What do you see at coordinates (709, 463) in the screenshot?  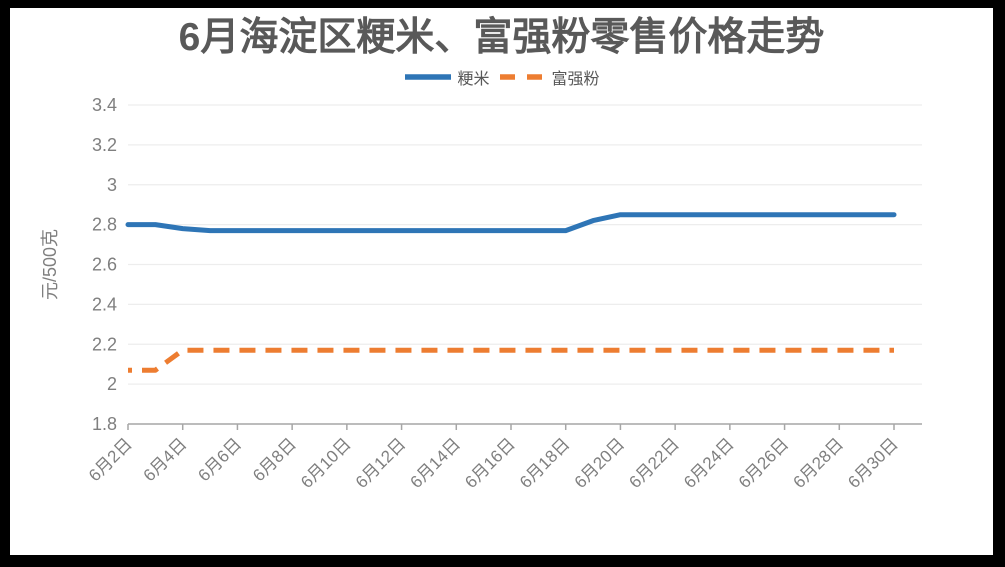 I see `x-tick-label: 6月24日` at bounding box center [709, 463].